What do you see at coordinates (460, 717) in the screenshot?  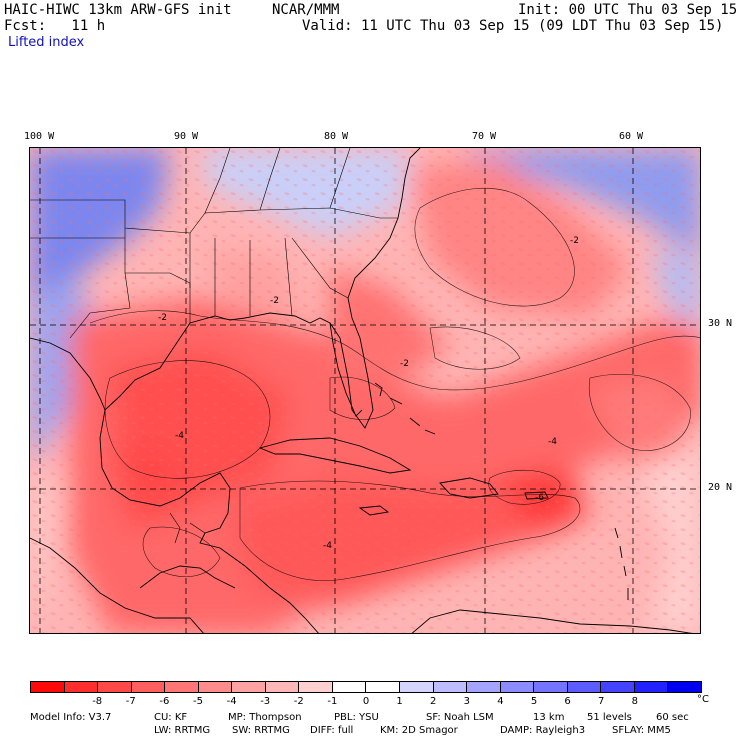 I see `model-info-sf: SF: Noah LSM` at bounding box center [460, 717].